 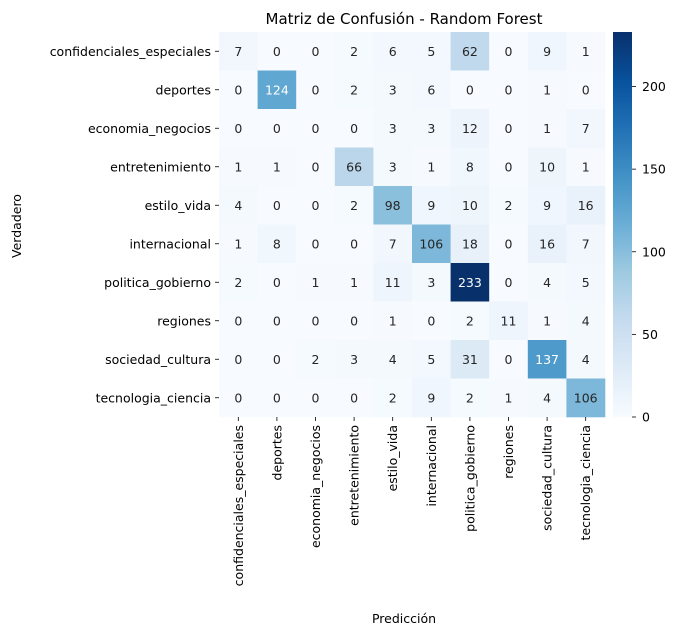 What do you see at coordinates (646, 417) in the screenshot?
I see `colorbar-tick-label: 0` at bounding box center [646, 417].